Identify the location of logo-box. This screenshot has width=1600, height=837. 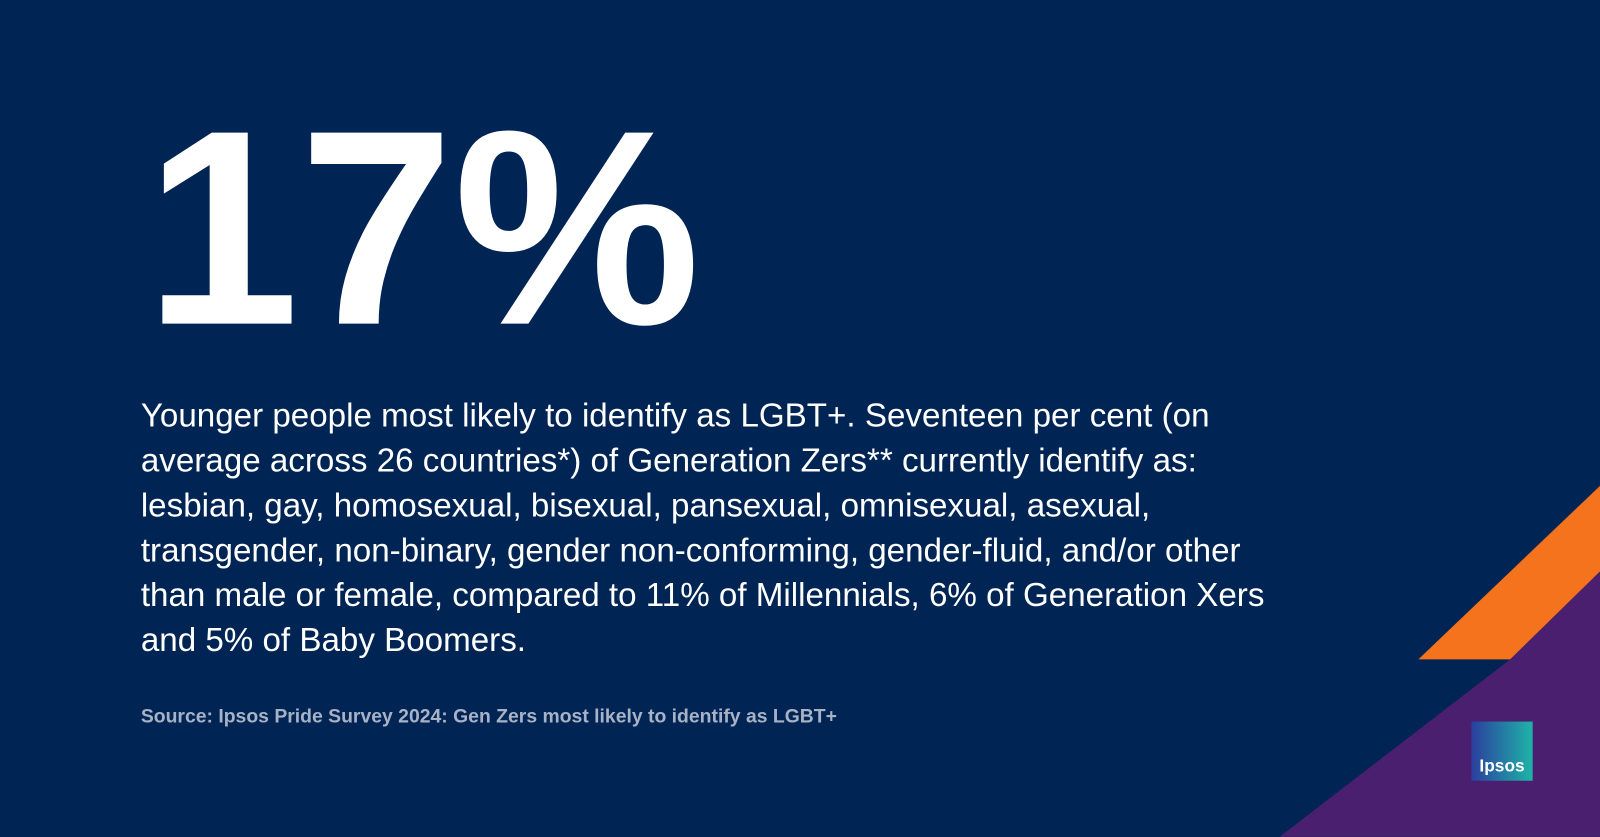
(1502, 751).